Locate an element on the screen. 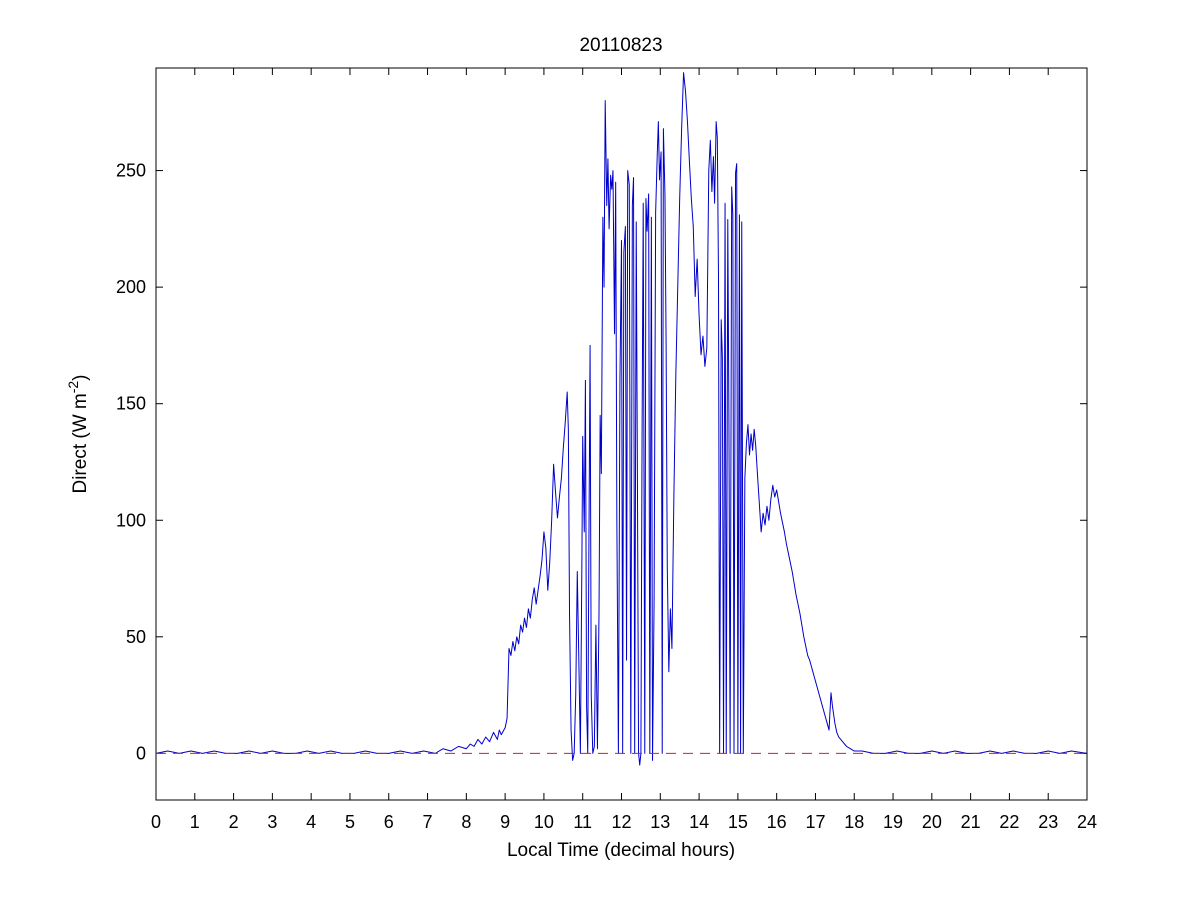 The width and height of the screenshot is (1201, 900). x-axis-label: Local Time (decimal hours) is located at coordinates (621, 850).